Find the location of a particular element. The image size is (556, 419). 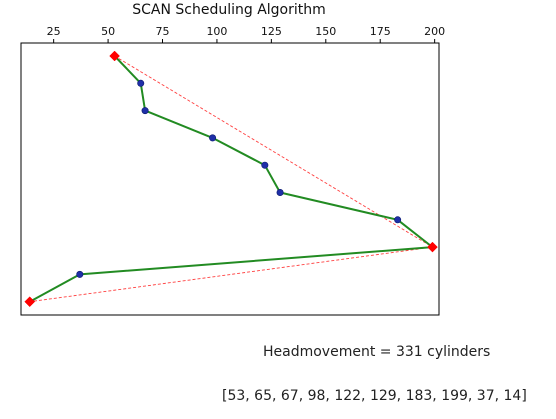

x-axis-ticks: 25 50 75 100 125 150 175 200 is located at coordinates (246, 34).